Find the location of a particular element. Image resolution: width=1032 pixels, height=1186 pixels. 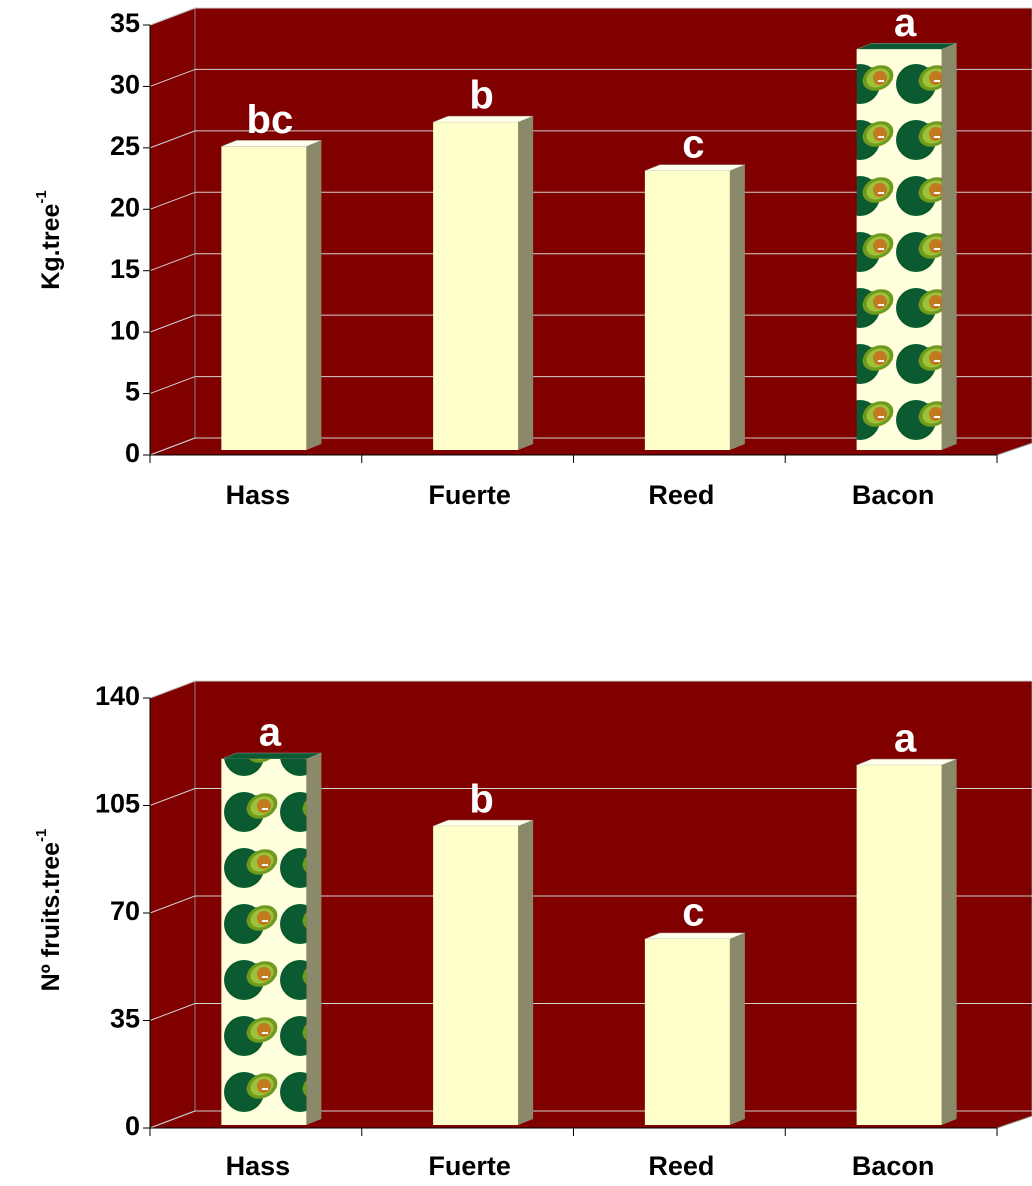

y-tick-label: 20 is located at coordinates (125, 207).